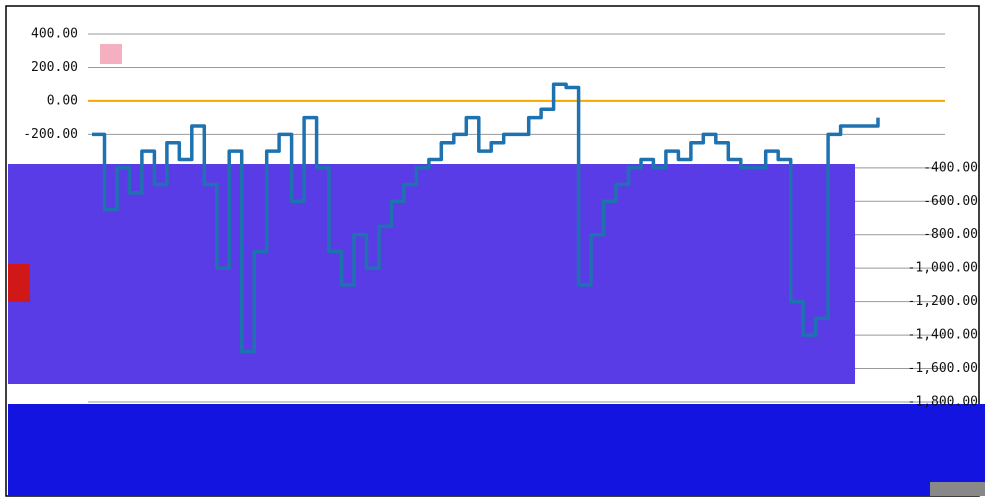 This screenshot has height=500, width=985. I want to click on y-tick-label: 400.00, so click(54, 34).